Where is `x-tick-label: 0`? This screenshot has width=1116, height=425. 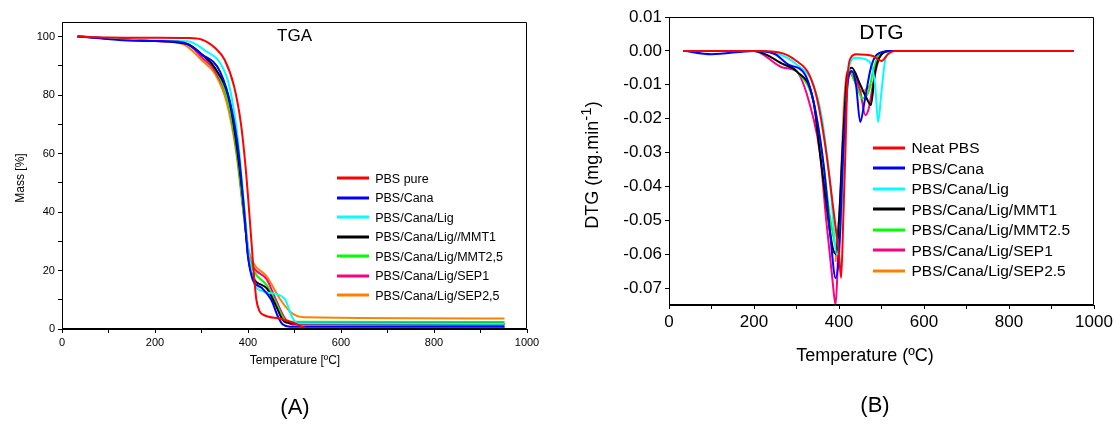 x-tick-label: 0 is located at coordinates (62, 341).